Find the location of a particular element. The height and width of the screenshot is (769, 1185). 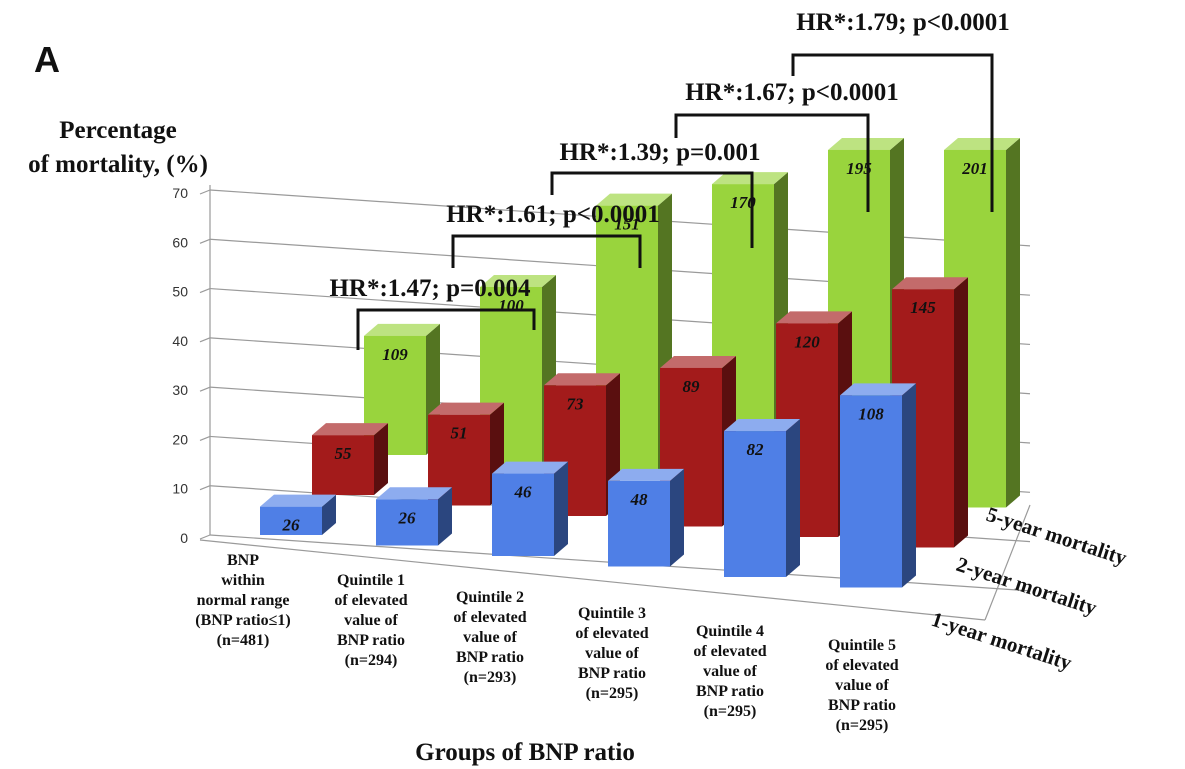

bar-1-year-mortality: 48 is located at coordinates (646, 517).